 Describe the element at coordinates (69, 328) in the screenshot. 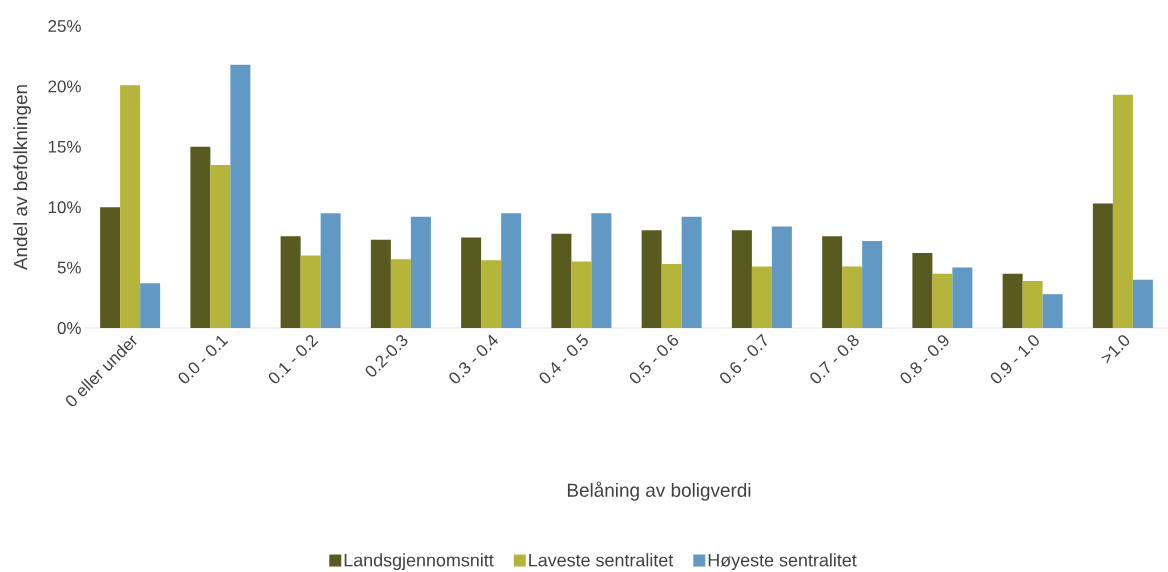

I see `y-tick-label: 0%` at that location.